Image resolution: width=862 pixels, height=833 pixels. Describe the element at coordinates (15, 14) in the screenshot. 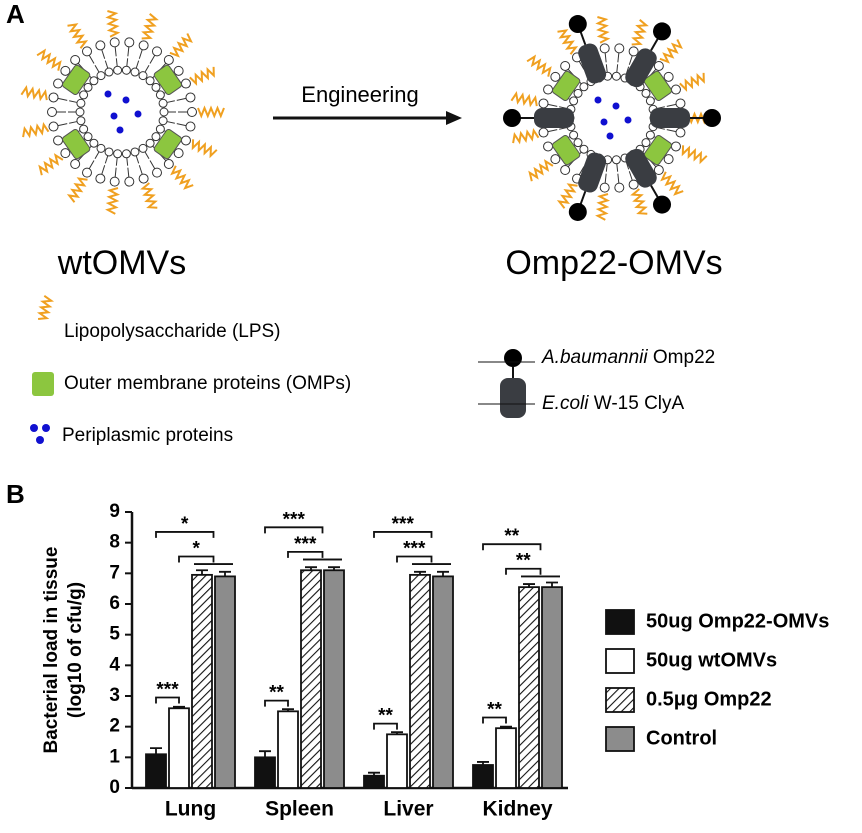

I see `panel-label: A` at that location.